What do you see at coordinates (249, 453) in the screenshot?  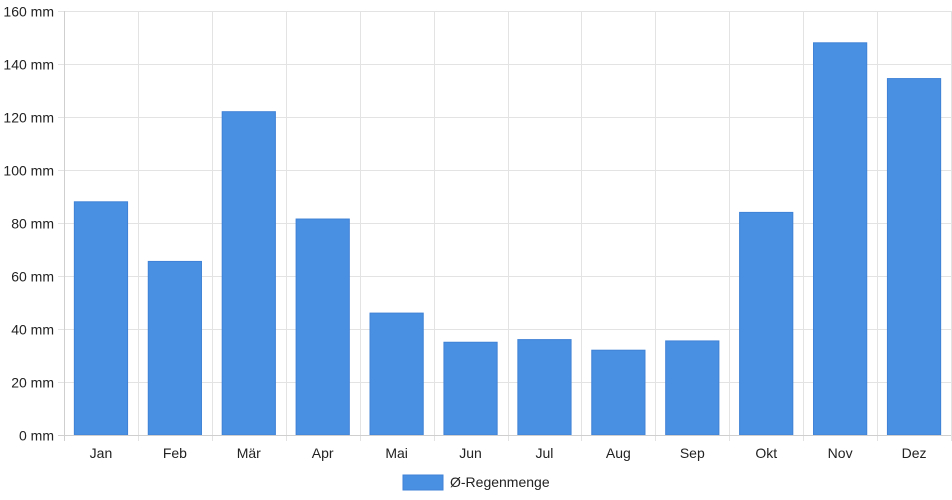 I see `x-tick-label: Mär` at bounding box center [249, 453].